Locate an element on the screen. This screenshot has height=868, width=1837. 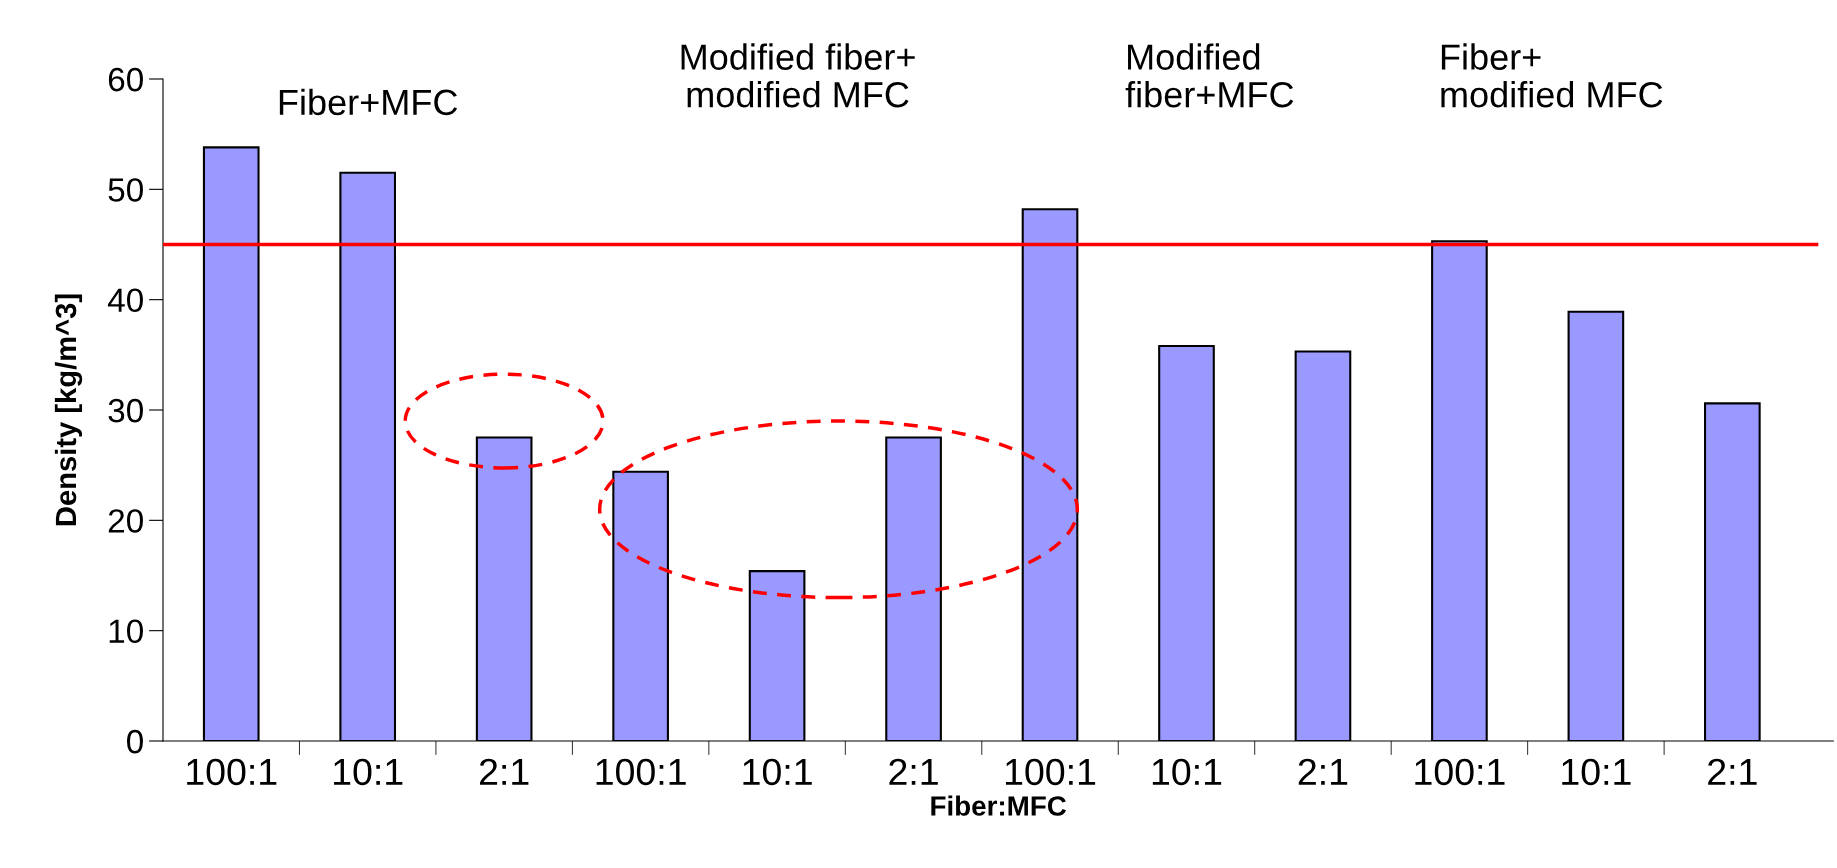
annotation: Modified fiber+MFC is located at coordinates (1209, 75).